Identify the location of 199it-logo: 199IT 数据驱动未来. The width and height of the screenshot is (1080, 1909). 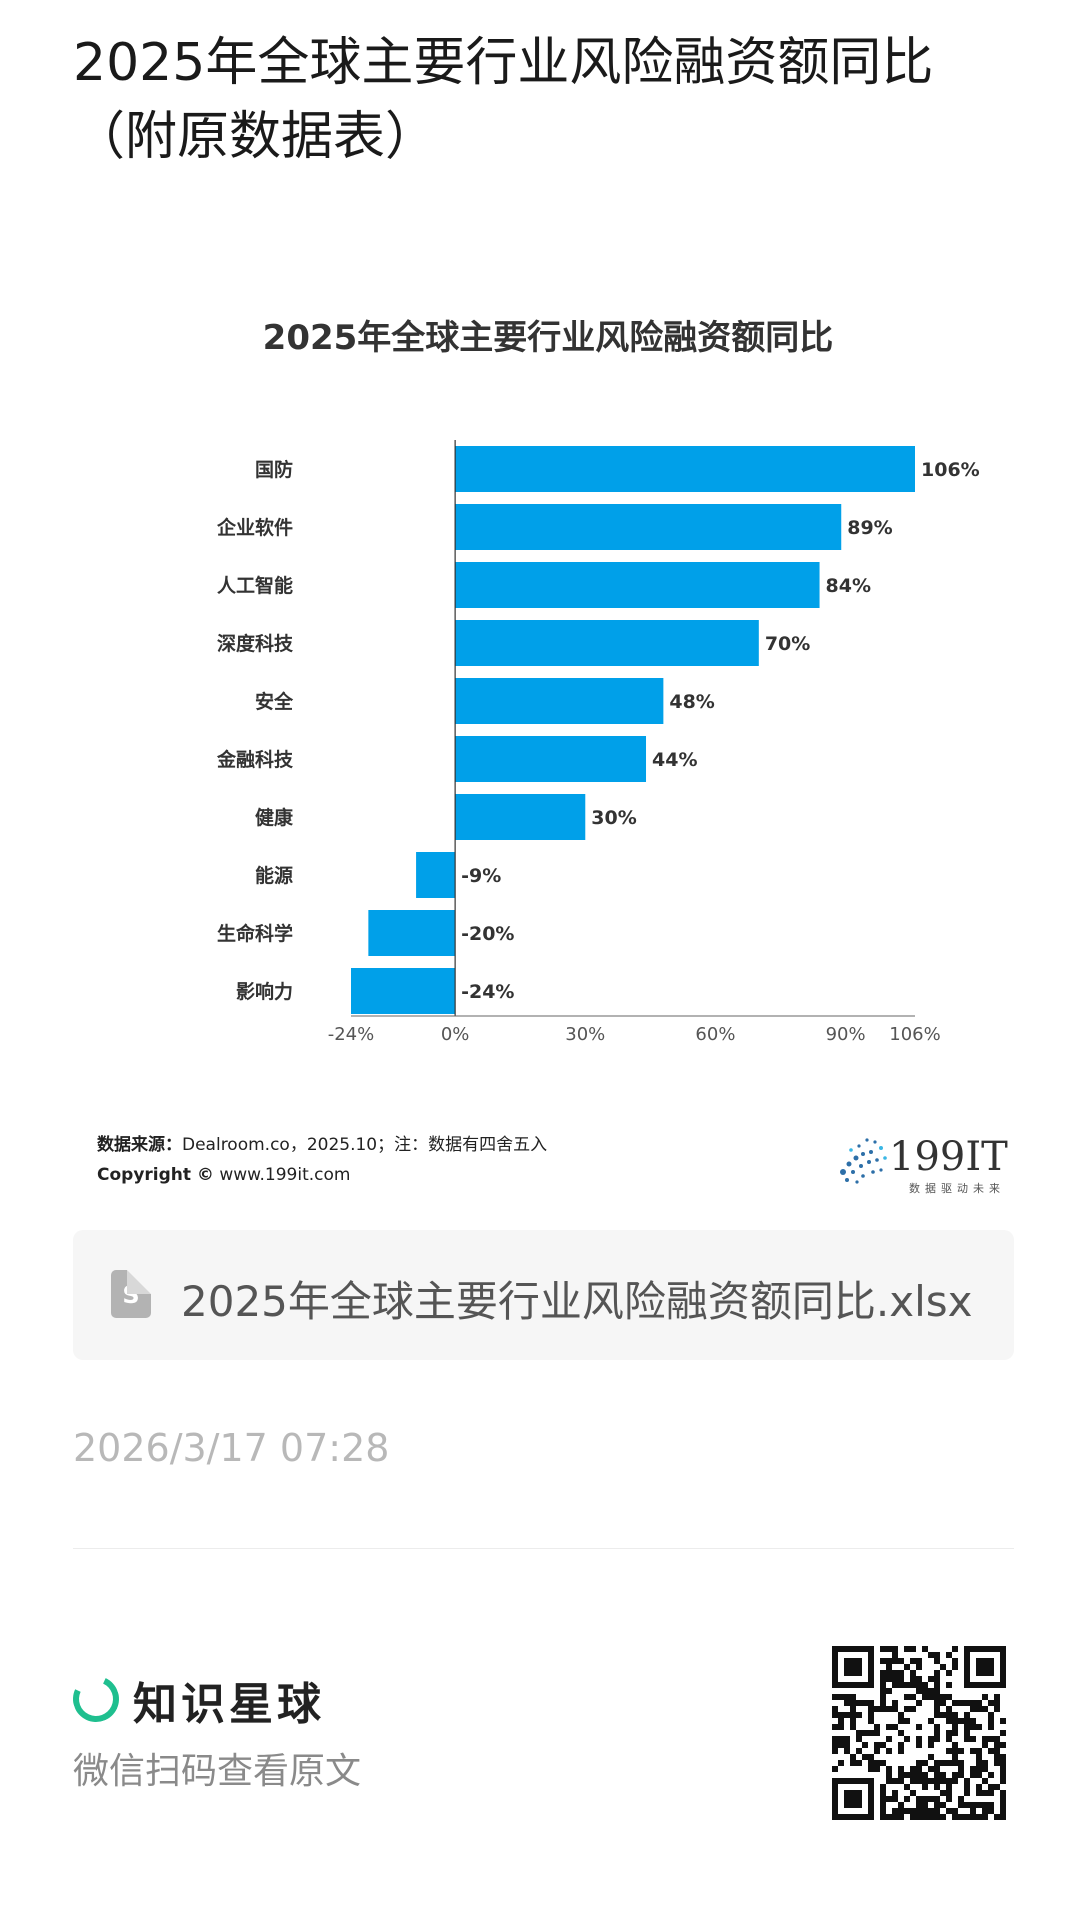
(924, 1164).